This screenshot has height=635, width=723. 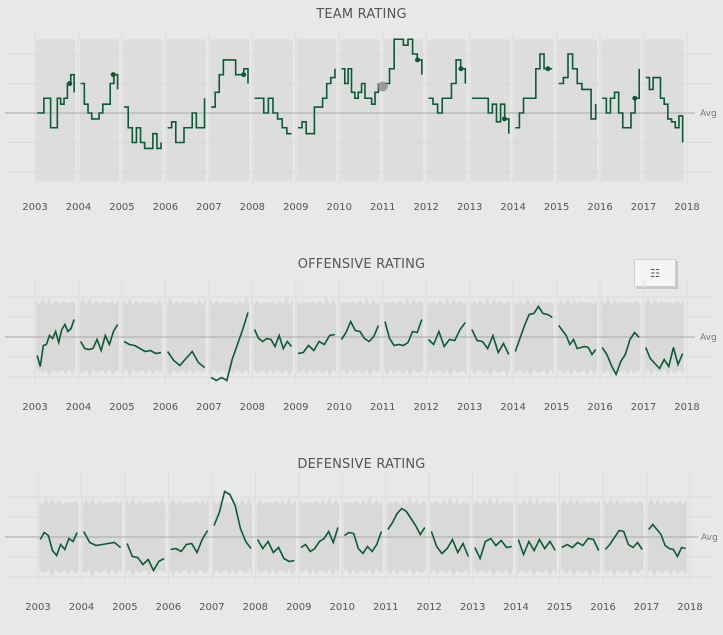 What do you see at coordinates (450, 544) in the screenshot?
I see `season-line-2012` at bounding box center [450, 544].